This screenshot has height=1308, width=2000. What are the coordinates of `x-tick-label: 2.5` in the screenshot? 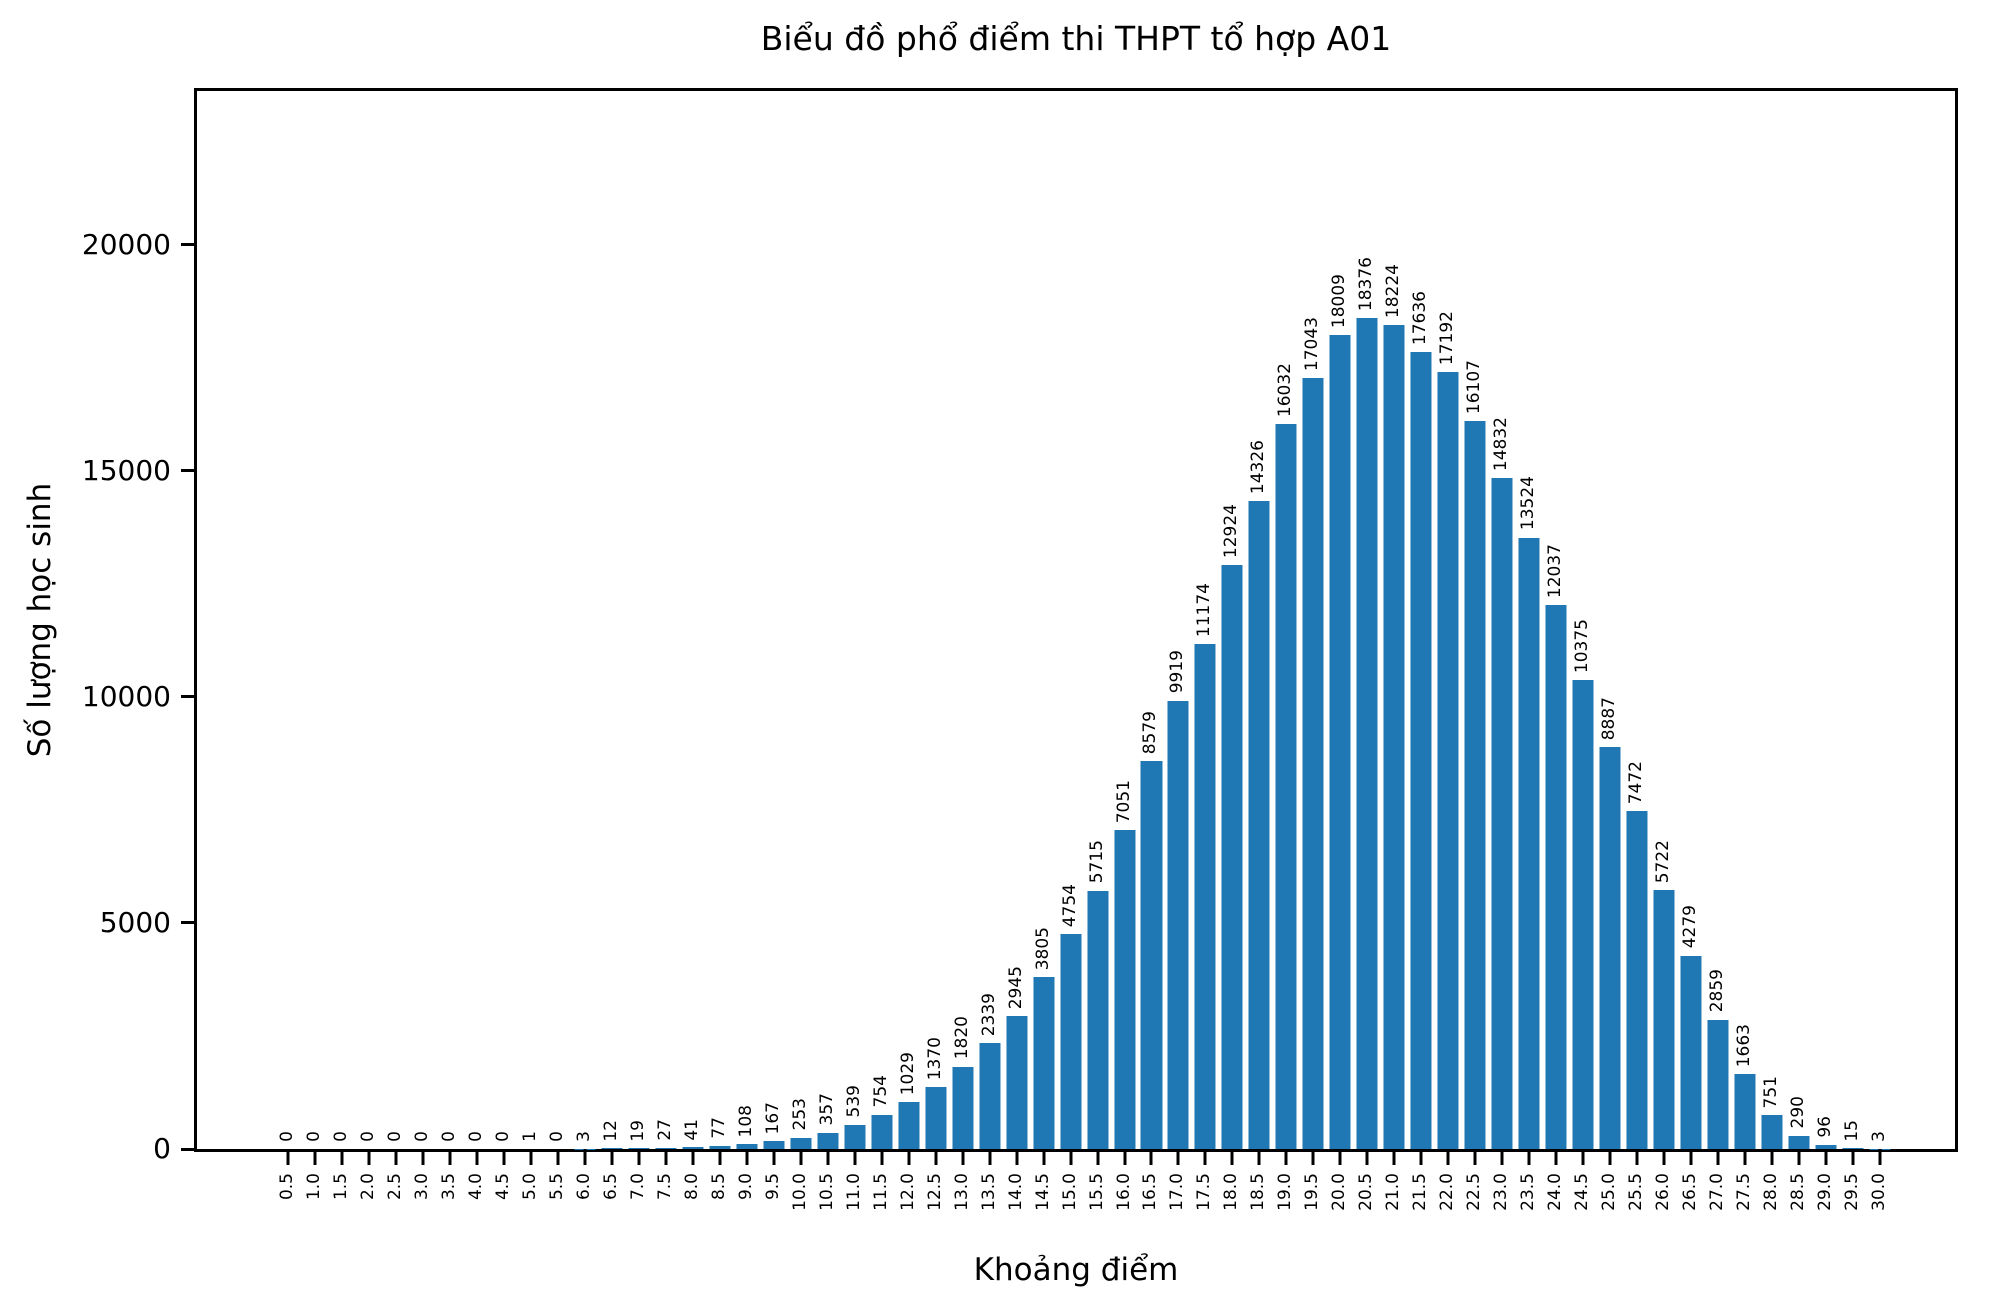 It's located at (395, 1187).